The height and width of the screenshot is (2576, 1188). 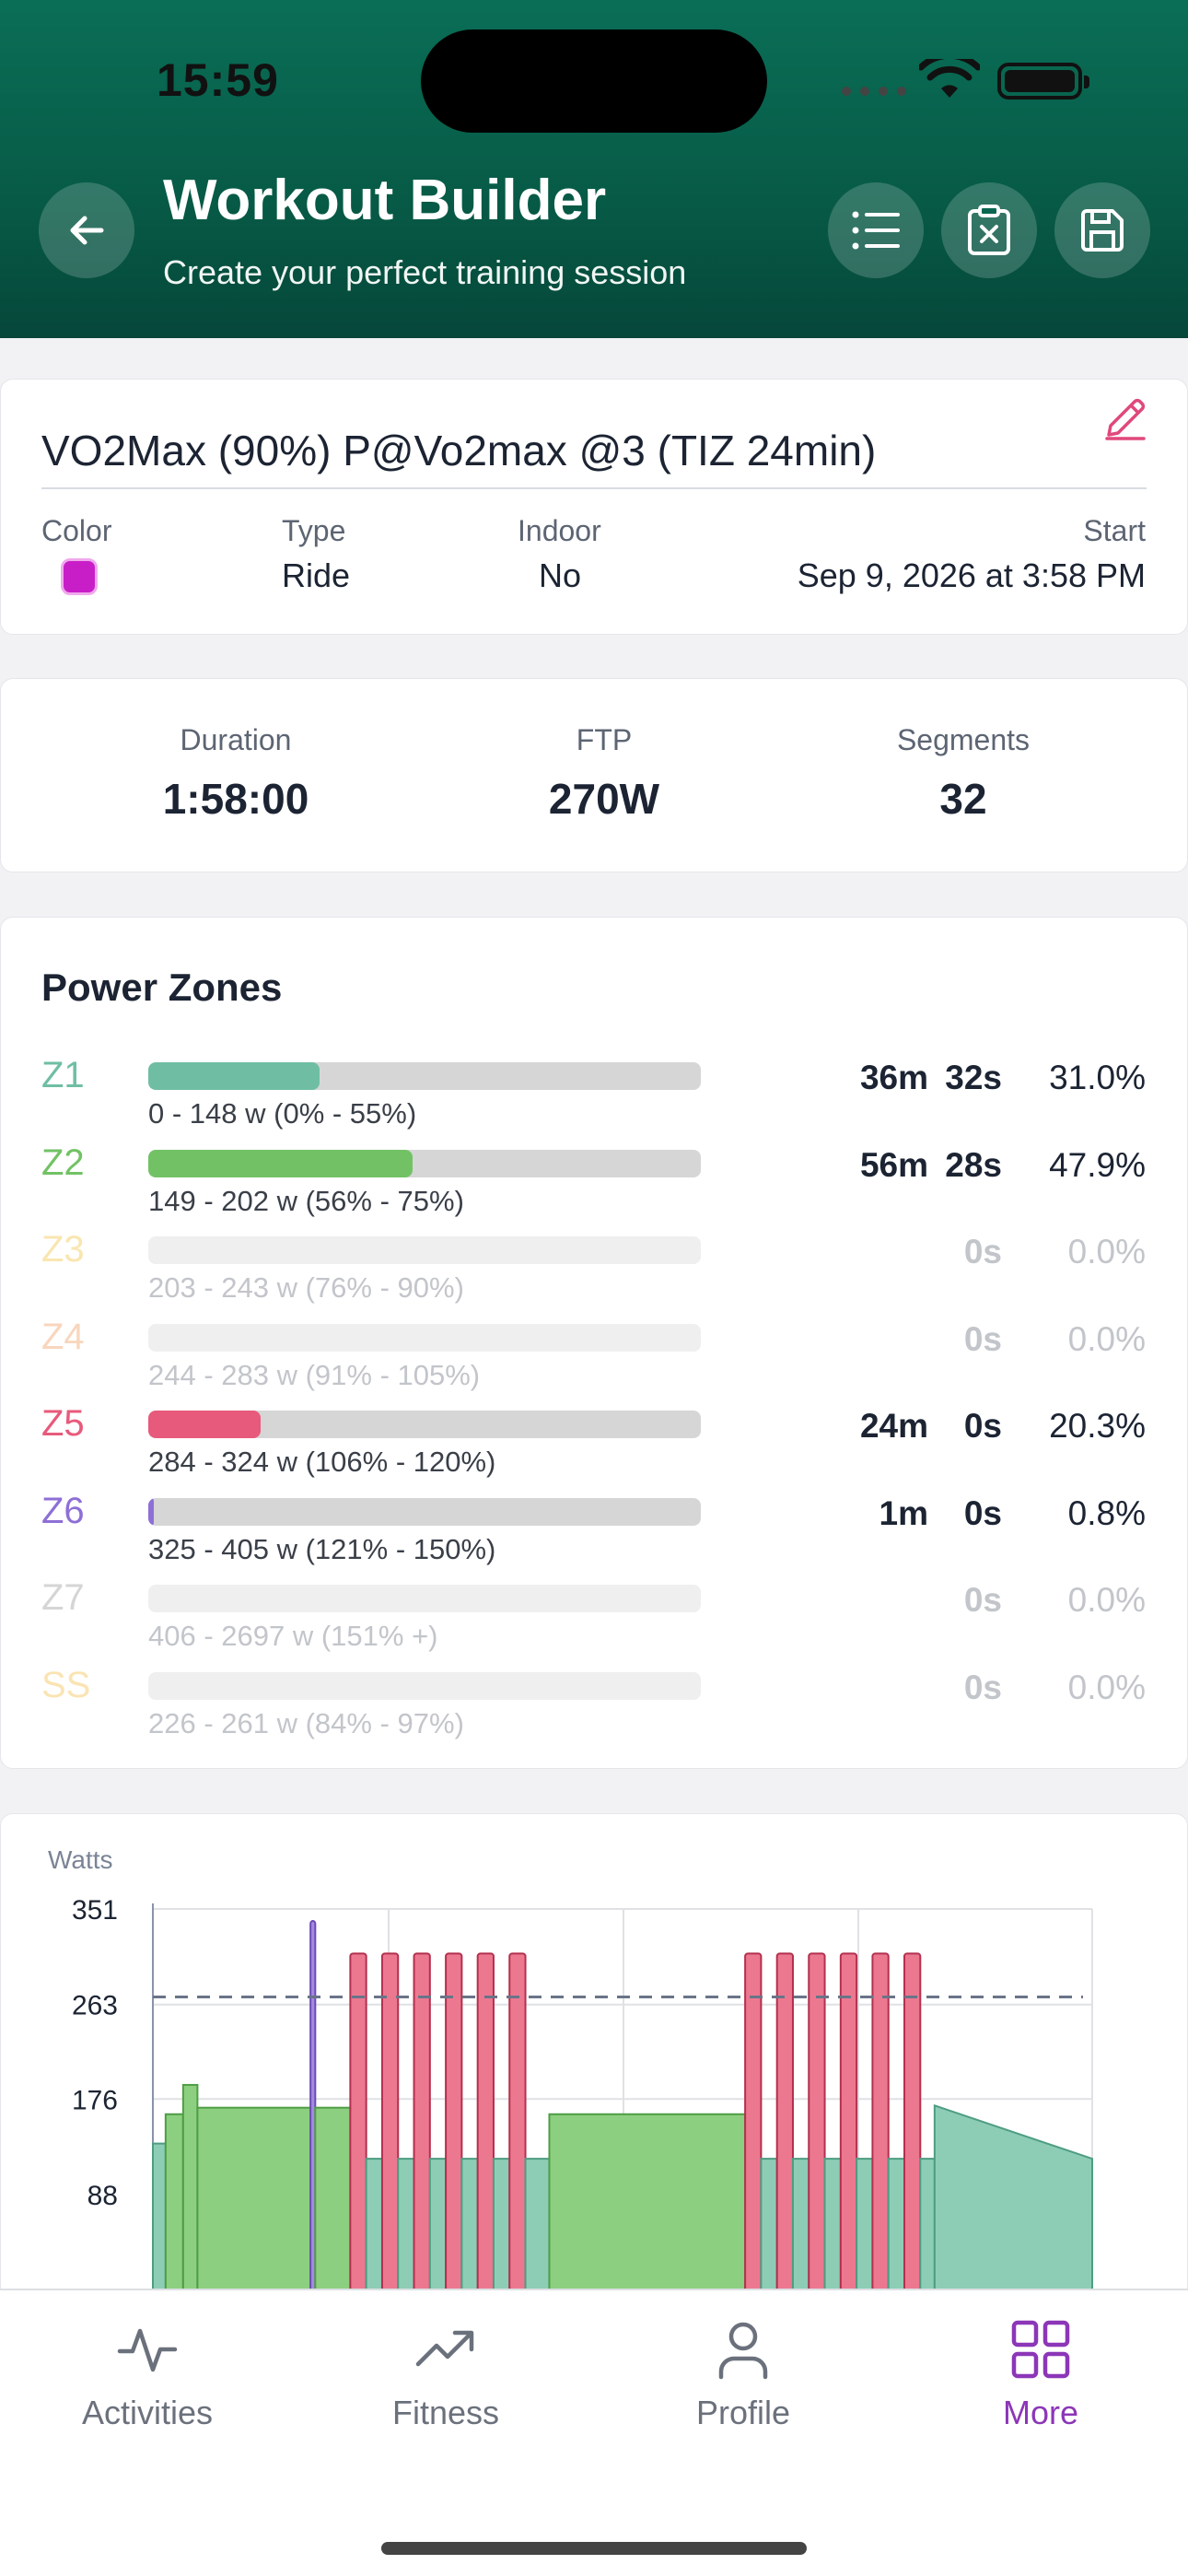 I want to click on zone-minutes: 1m, so click(x=903, y=1512).